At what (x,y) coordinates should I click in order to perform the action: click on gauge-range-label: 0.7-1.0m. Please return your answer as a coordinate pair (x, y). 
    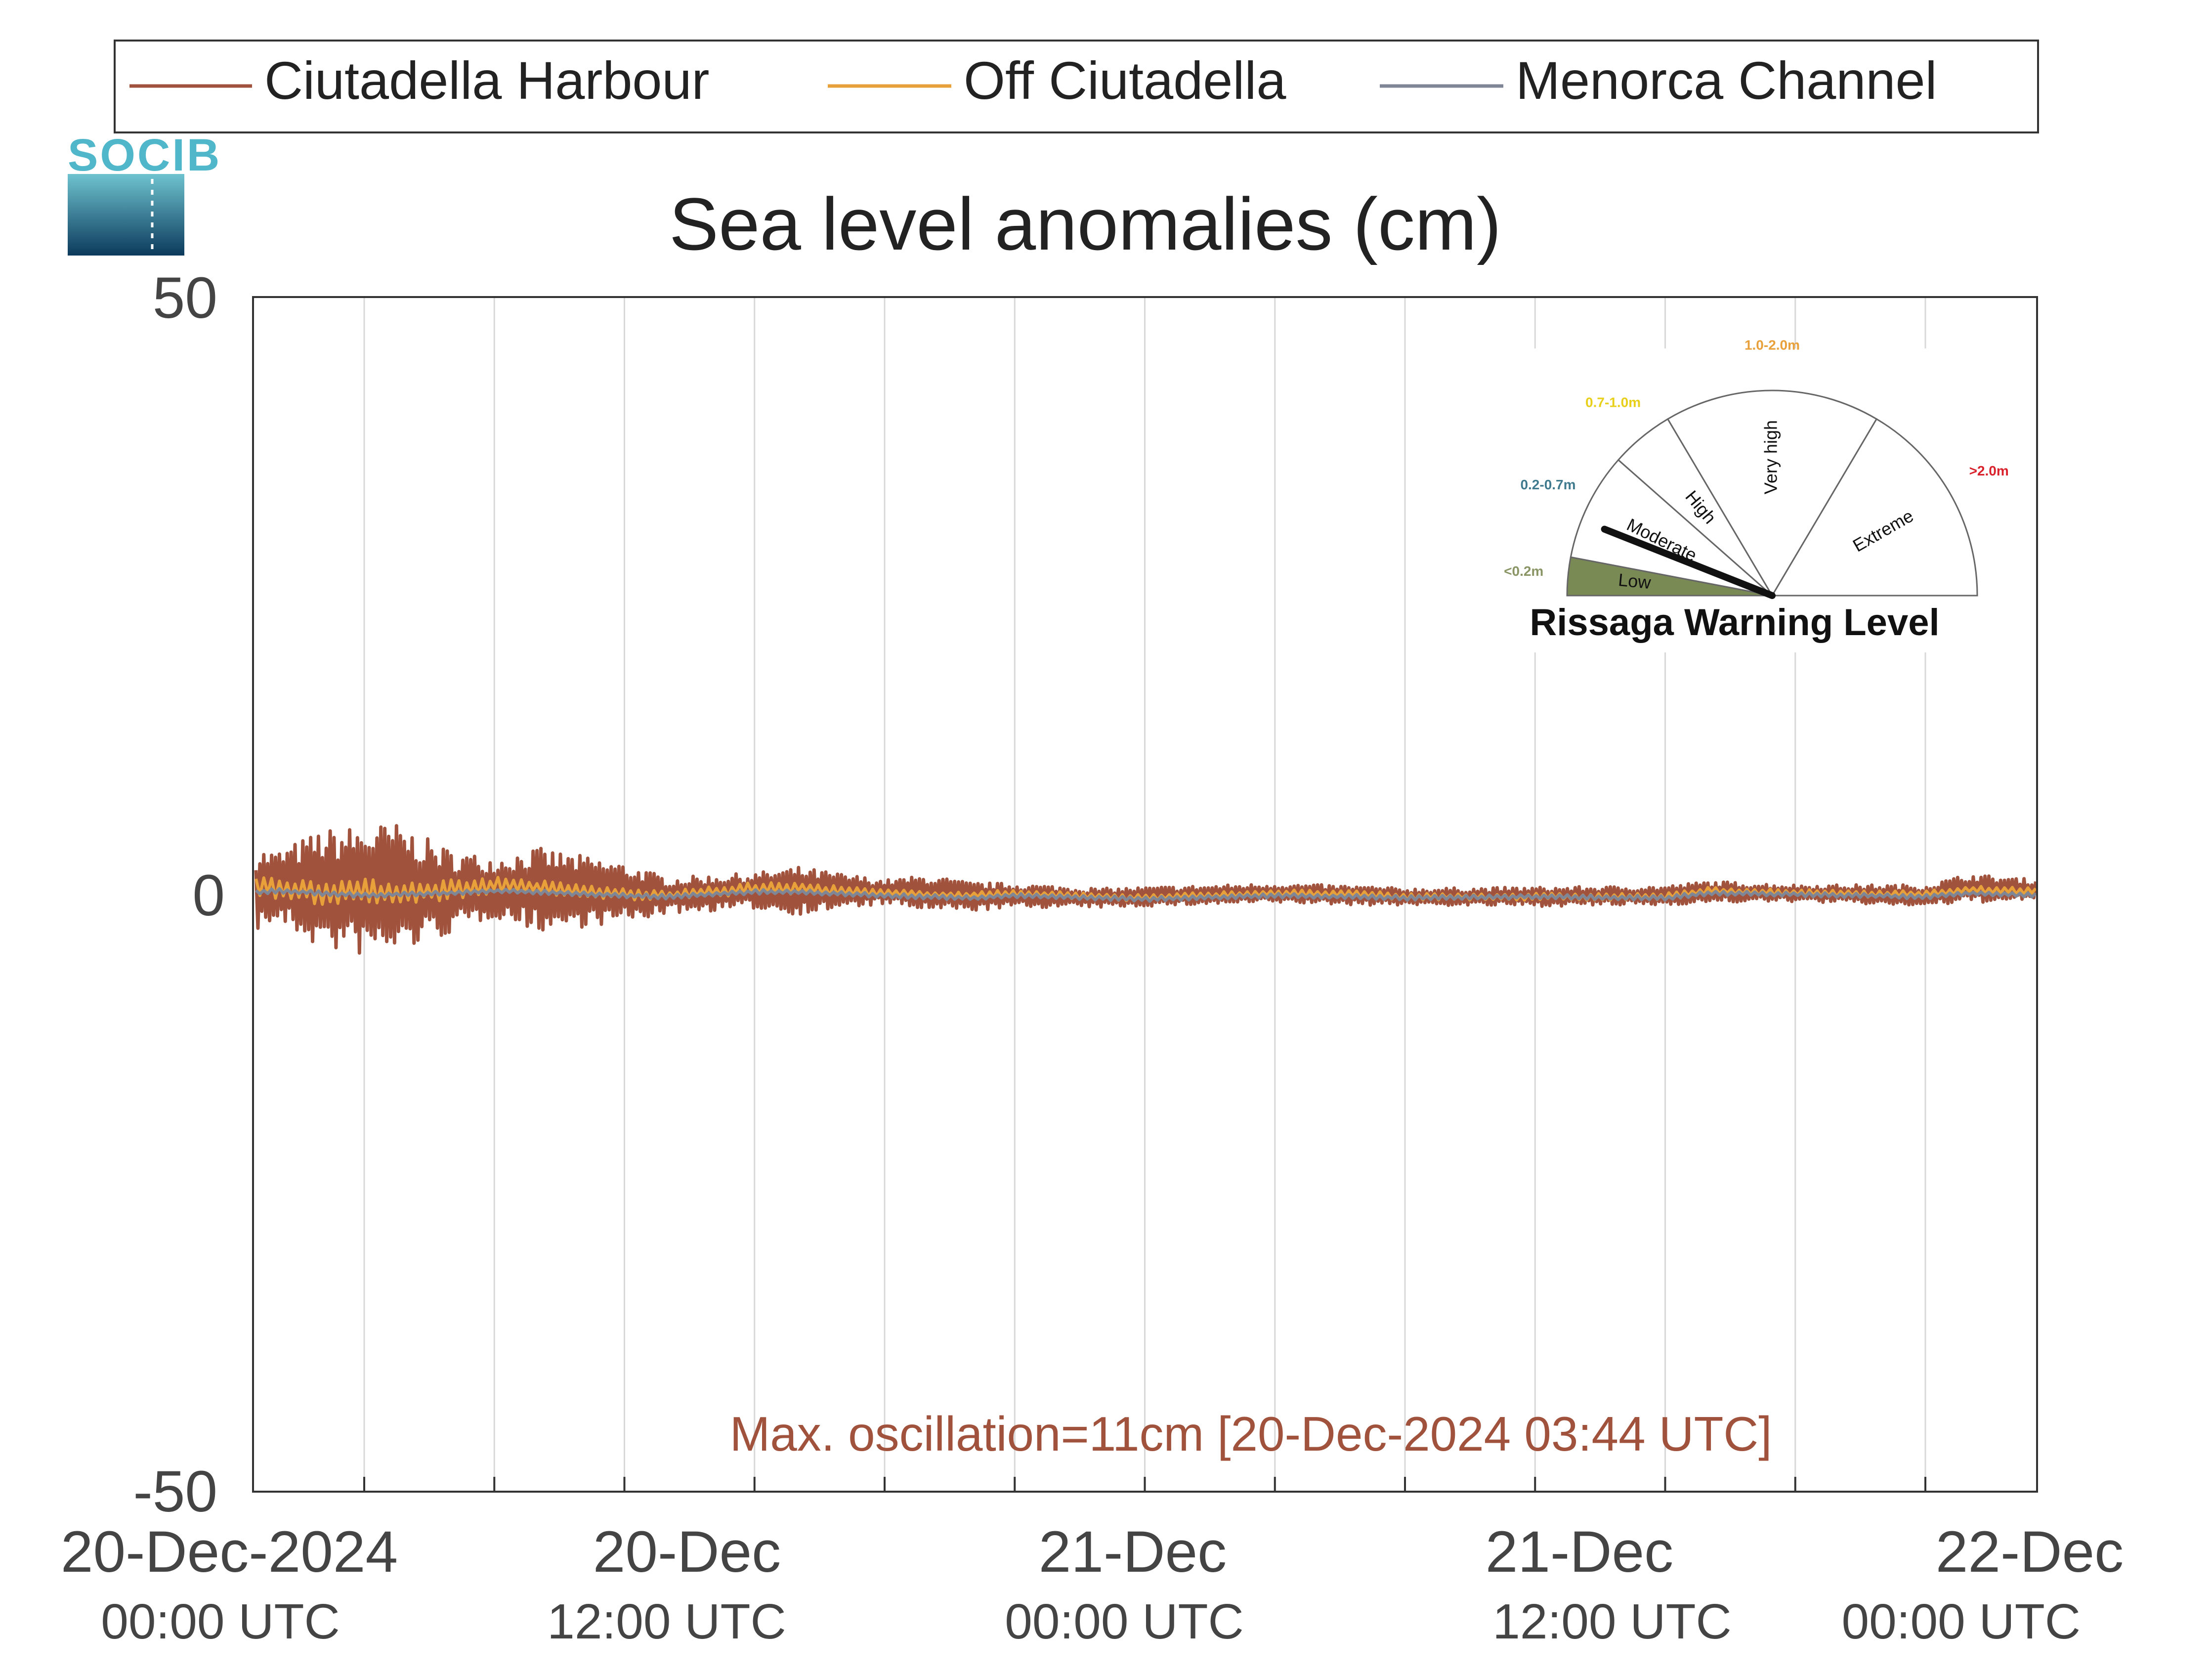
    Looking at the image, I should click on (1613, 402).